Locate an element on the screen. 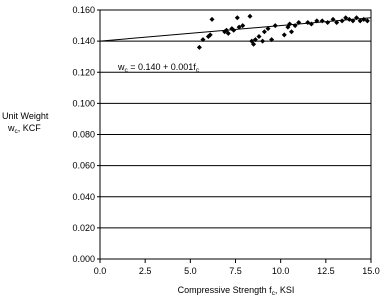  y-tick-label: 0.060 is located at coordinates (83, 166).